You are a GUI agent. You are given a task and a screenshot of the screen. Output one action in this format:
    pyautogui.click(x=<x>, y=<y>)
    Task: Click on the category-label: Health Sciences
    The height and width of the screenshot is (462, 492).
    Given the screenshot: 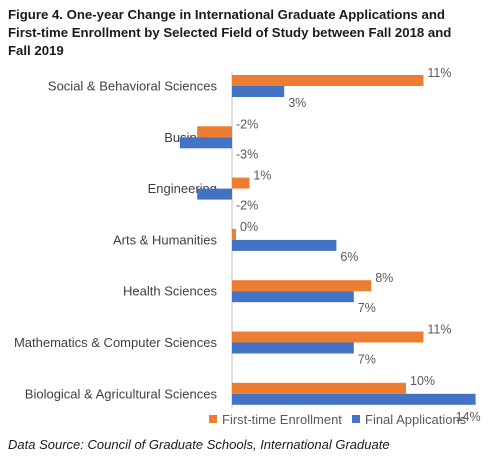 What is the action you would take?
    pyautogui.click(x=170, y=291)
    